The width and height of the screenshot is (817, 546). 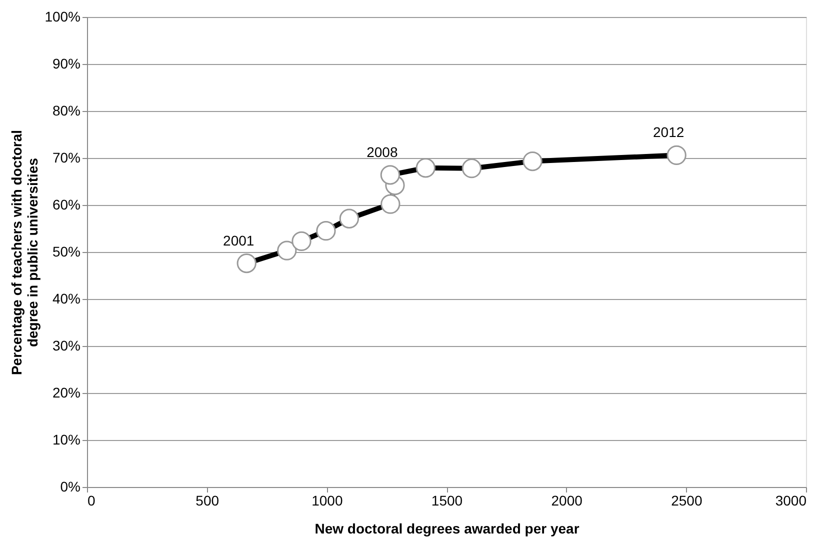 What do you see at coordinates (791, 500) in the screenshot?
I see `x-tick-label: 3000` at bounding box center [791, 500].